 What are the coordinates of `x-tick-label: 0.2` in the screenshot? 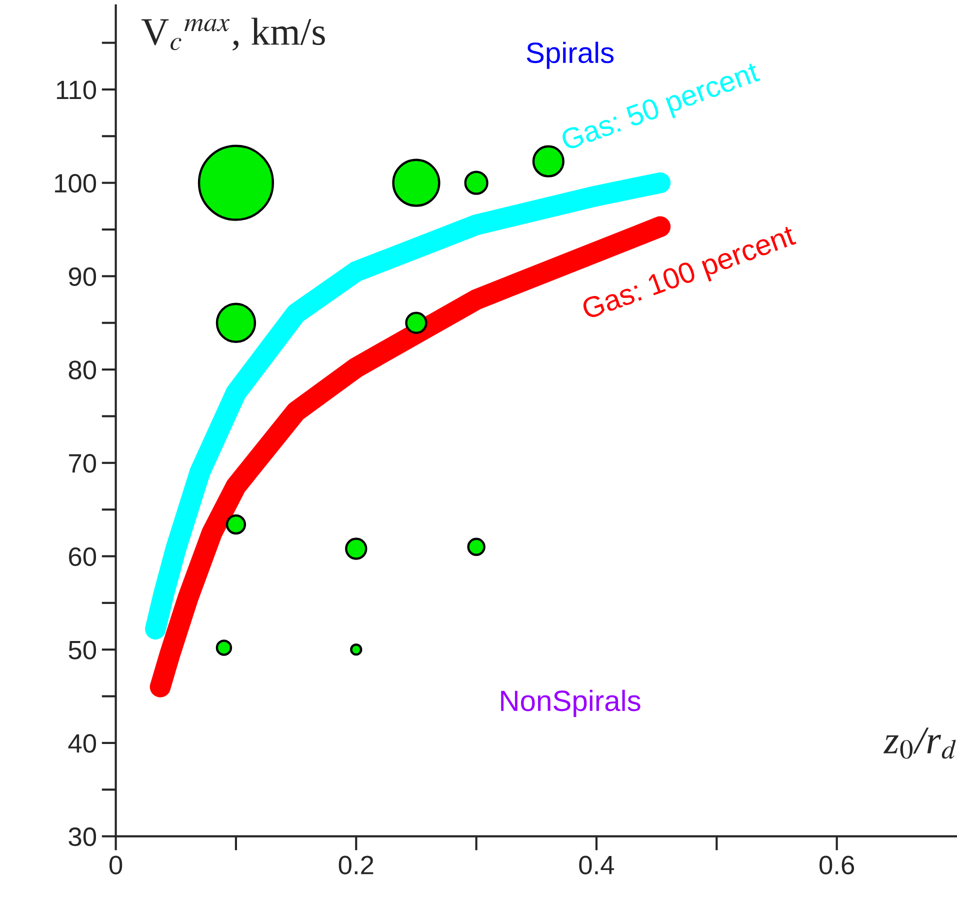 It's located at (356, 865).